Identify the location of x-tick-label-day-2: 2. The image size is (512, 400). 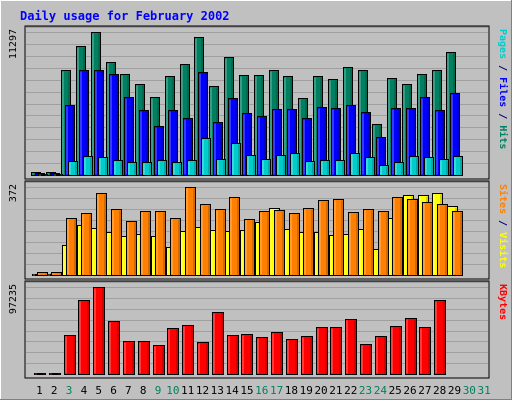
(54, 390).